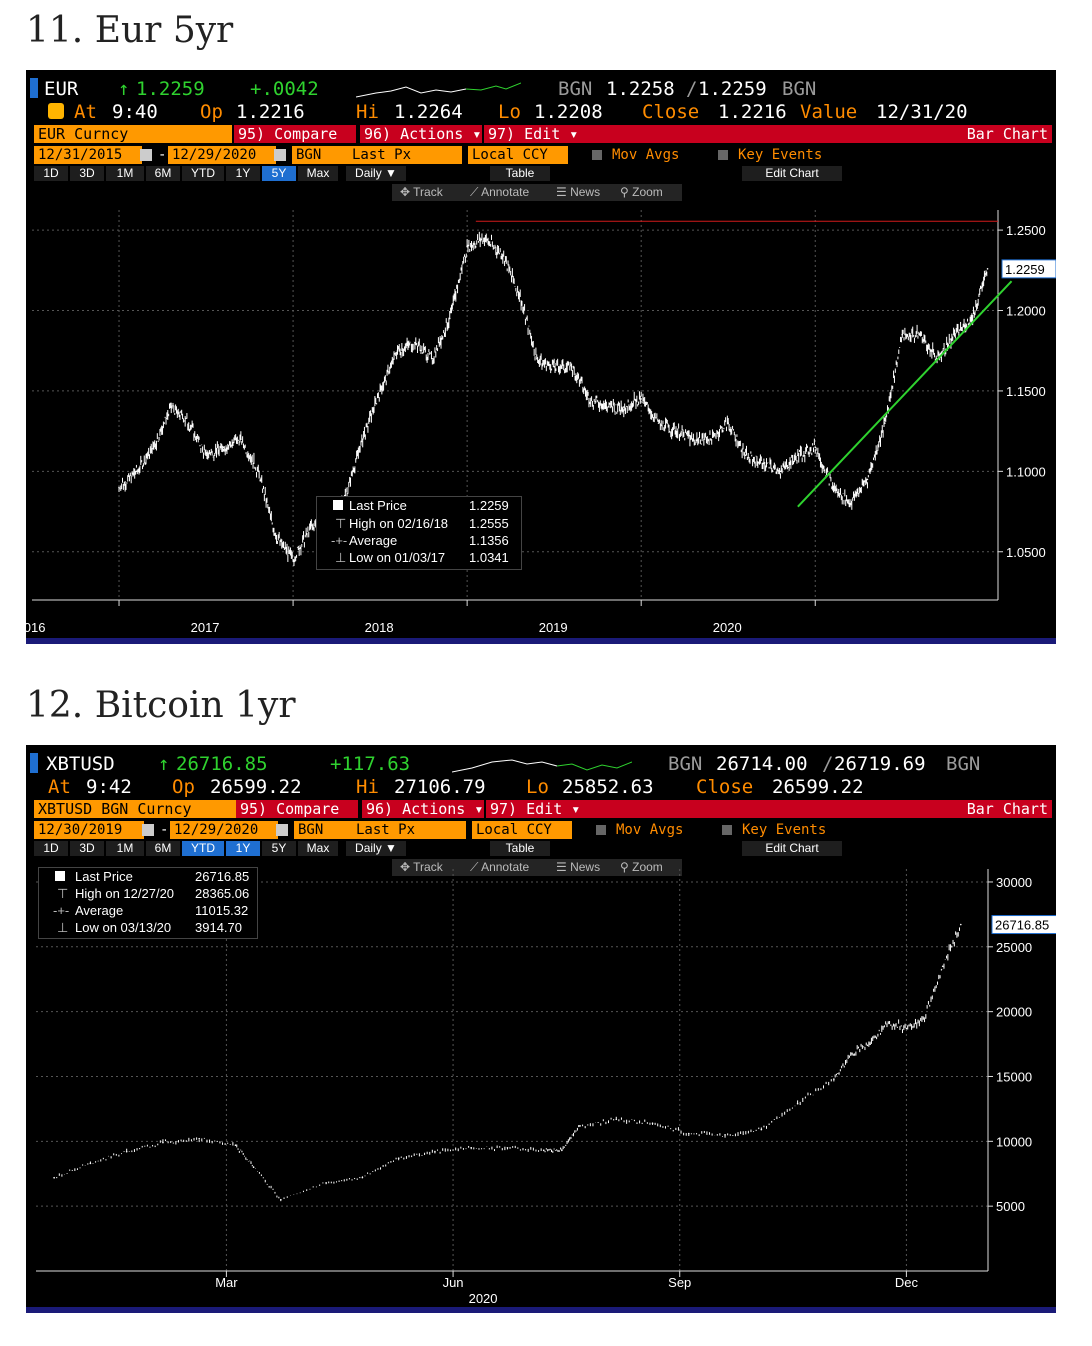 Image resolution: width=1092 pixels, height=1346 pixels. What do you see at coordinates (568, 112) in the screenshot?
I see `low: 1.2208` at bounding box center [568, 112].